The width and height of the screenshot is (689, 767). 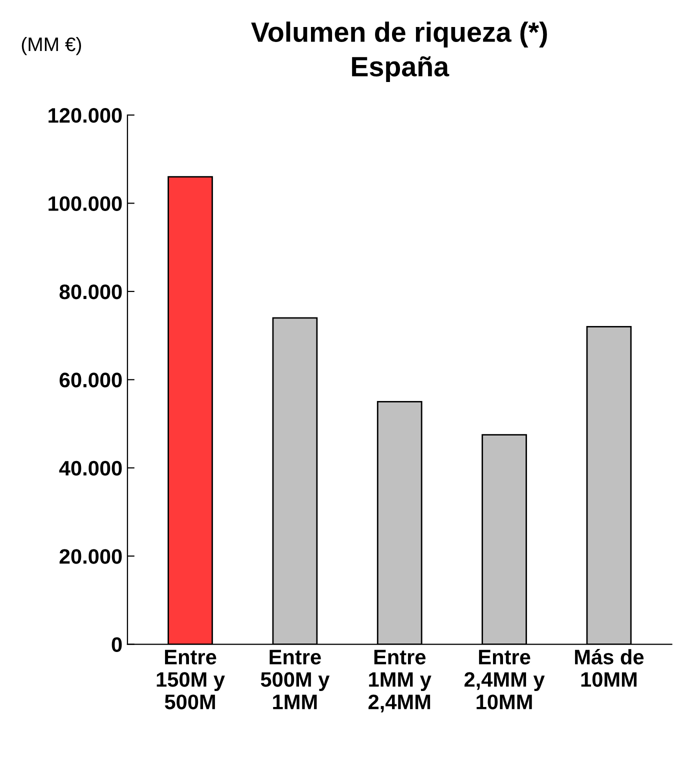 I want to click on x-tick-label: Más de 10MM, so click(x=609, y=667).